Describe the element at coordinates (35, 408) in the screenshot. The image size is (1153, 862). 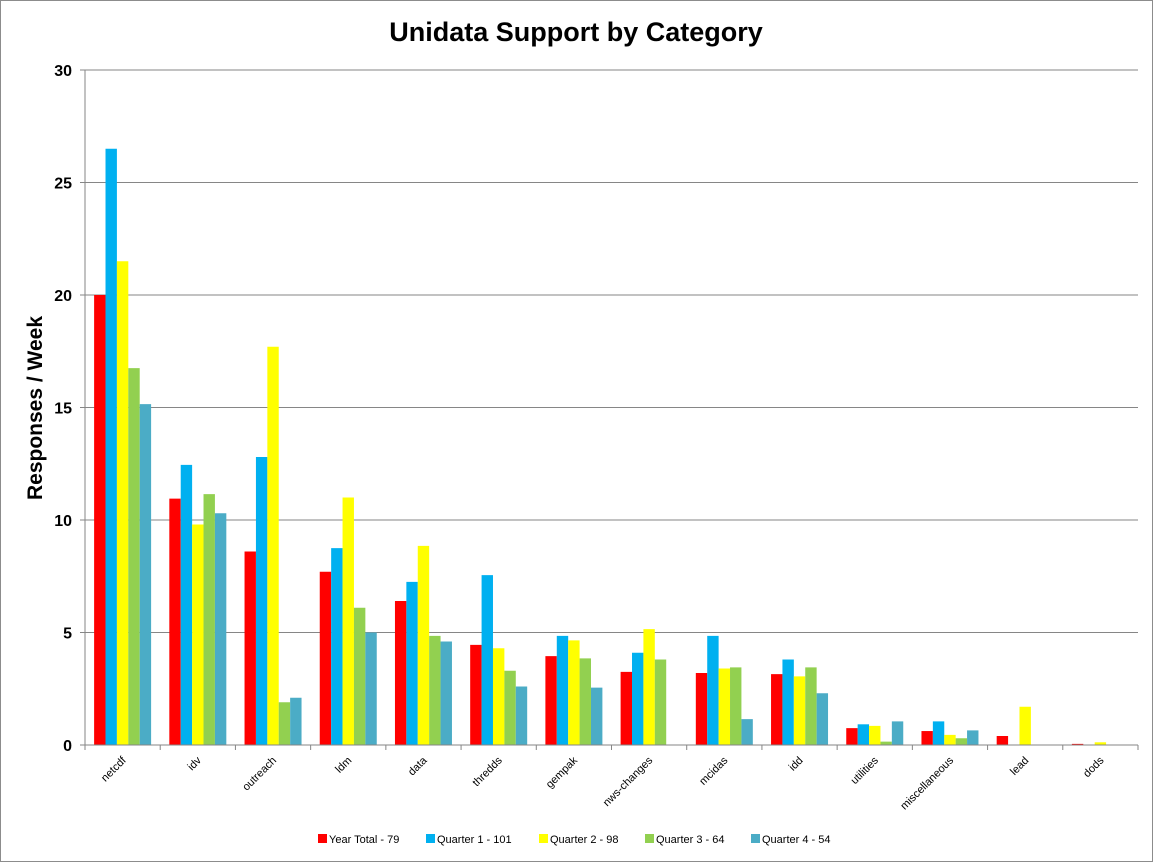
I see `y-axis-label: Responses / Week` at that location.